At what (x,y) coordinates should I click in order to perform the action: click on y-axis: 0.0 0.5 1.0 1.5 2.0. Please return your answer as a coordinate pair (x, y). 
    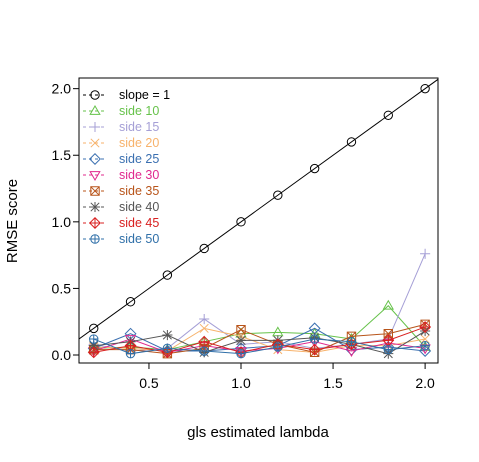
    Looking at the image, I should click on (66, 222).